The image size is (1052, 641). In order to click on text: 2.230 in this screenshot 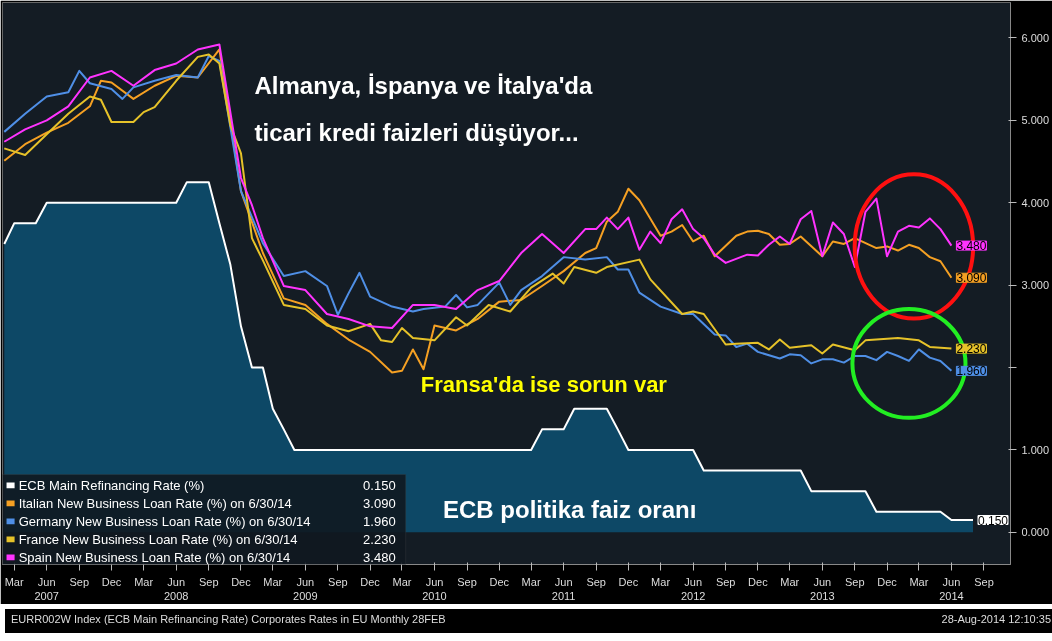, I will do `click(379, 539)`.